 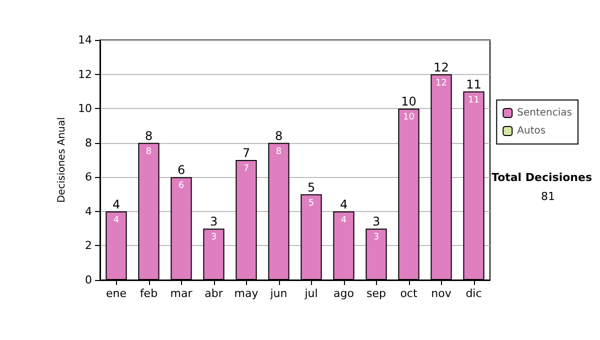 What do you see at coordinates (474, 293) in the screenshot?
I see `x-tick-label: dic` at bounding box center [474, 293].